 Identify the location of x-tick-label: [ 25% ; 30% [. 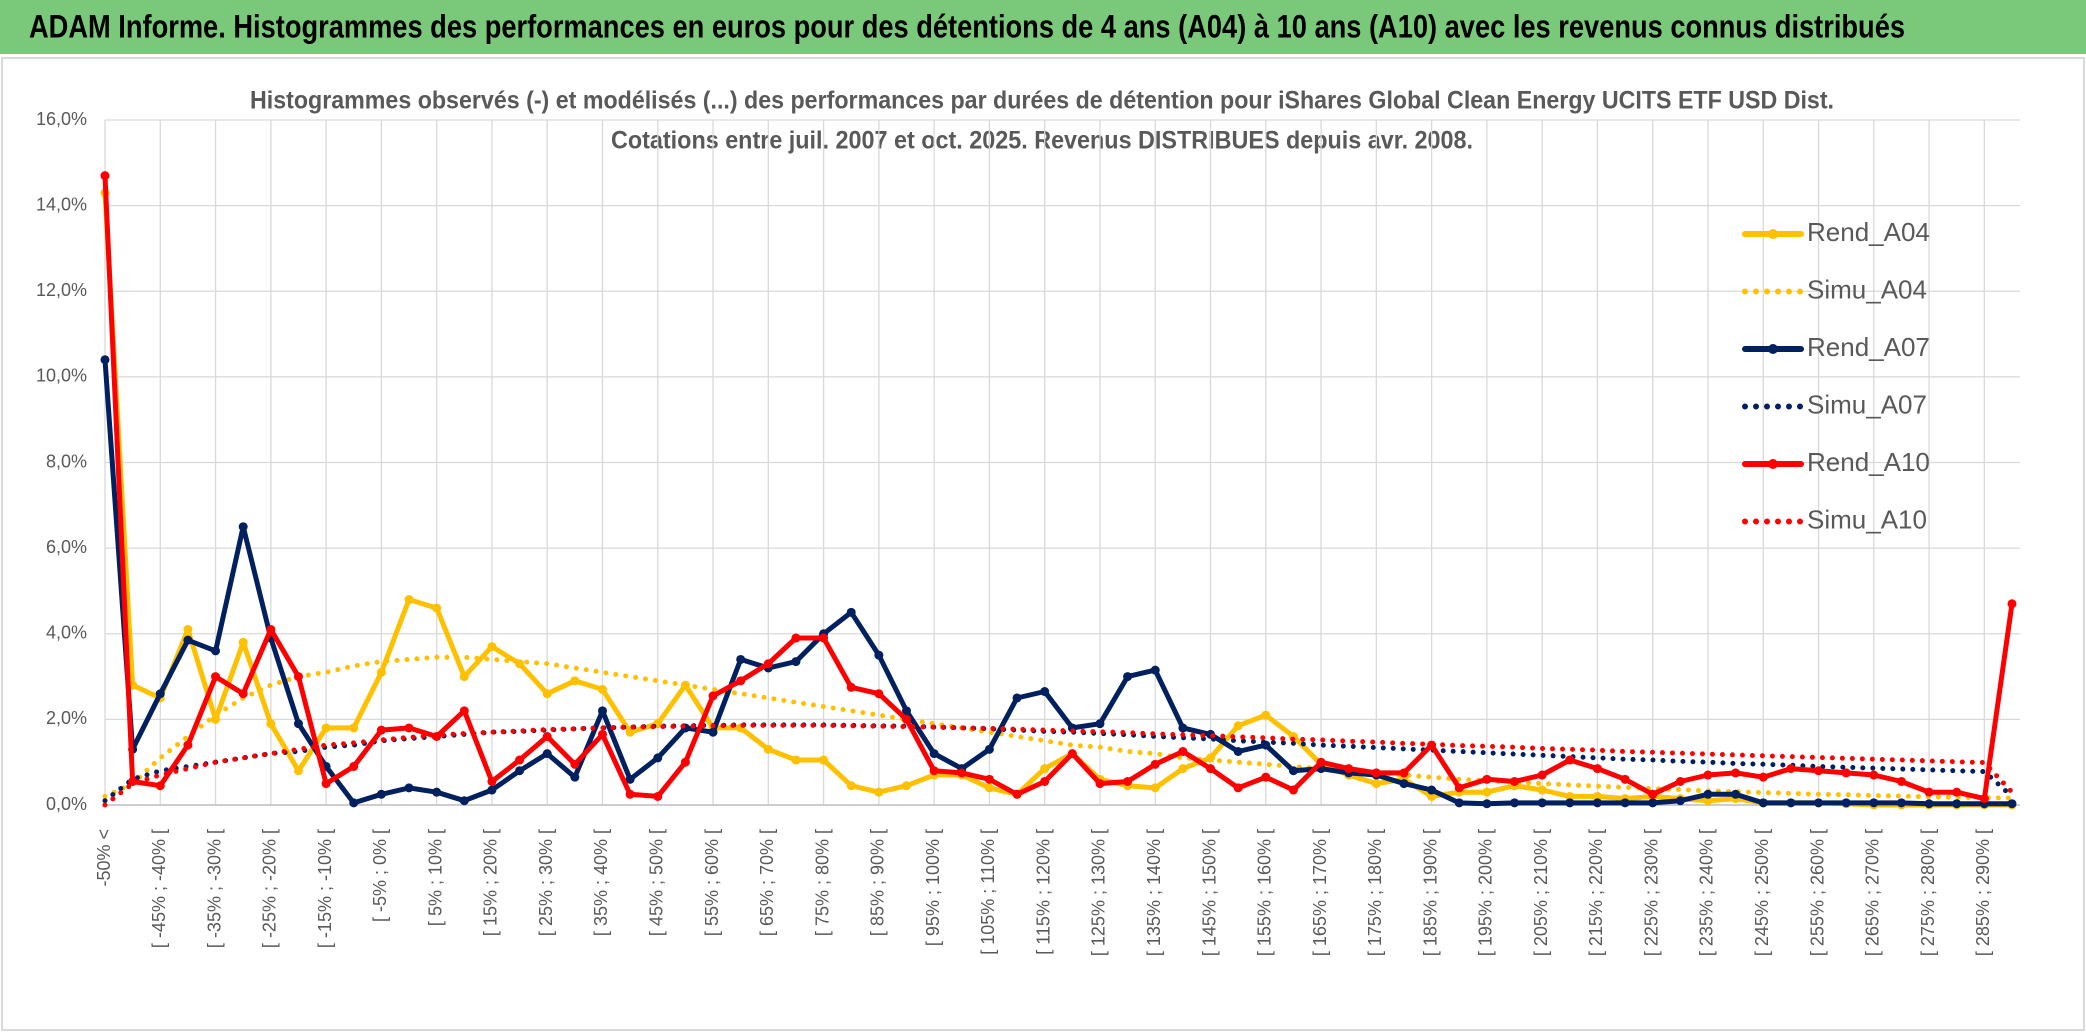
(546, 882).